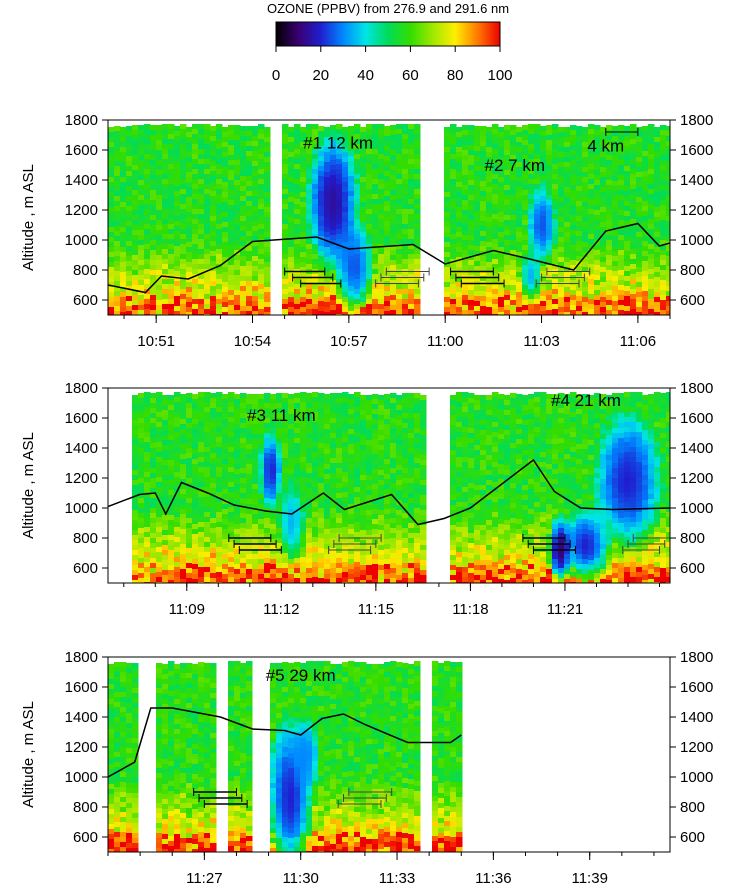 The width and height of the screenshot is (739, 895). I want to click on x-tick-label: 10:57, so click(349, 341).